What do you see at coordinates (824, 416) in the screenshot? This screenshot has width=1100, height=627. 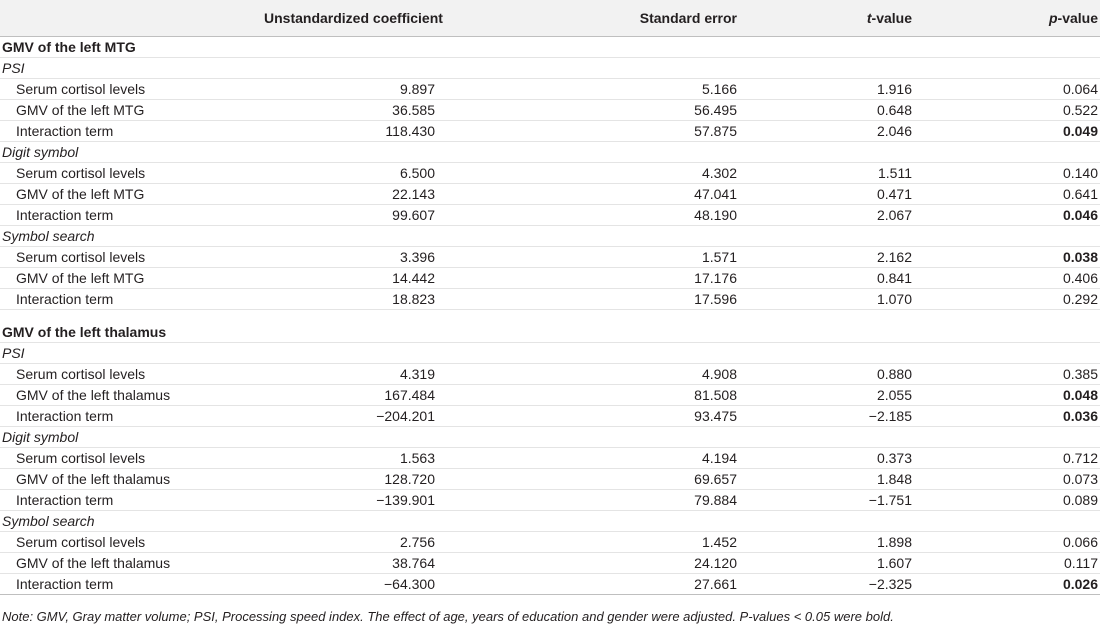 I see `t-value-cell: −2.185` at bounding box center [824, 416].